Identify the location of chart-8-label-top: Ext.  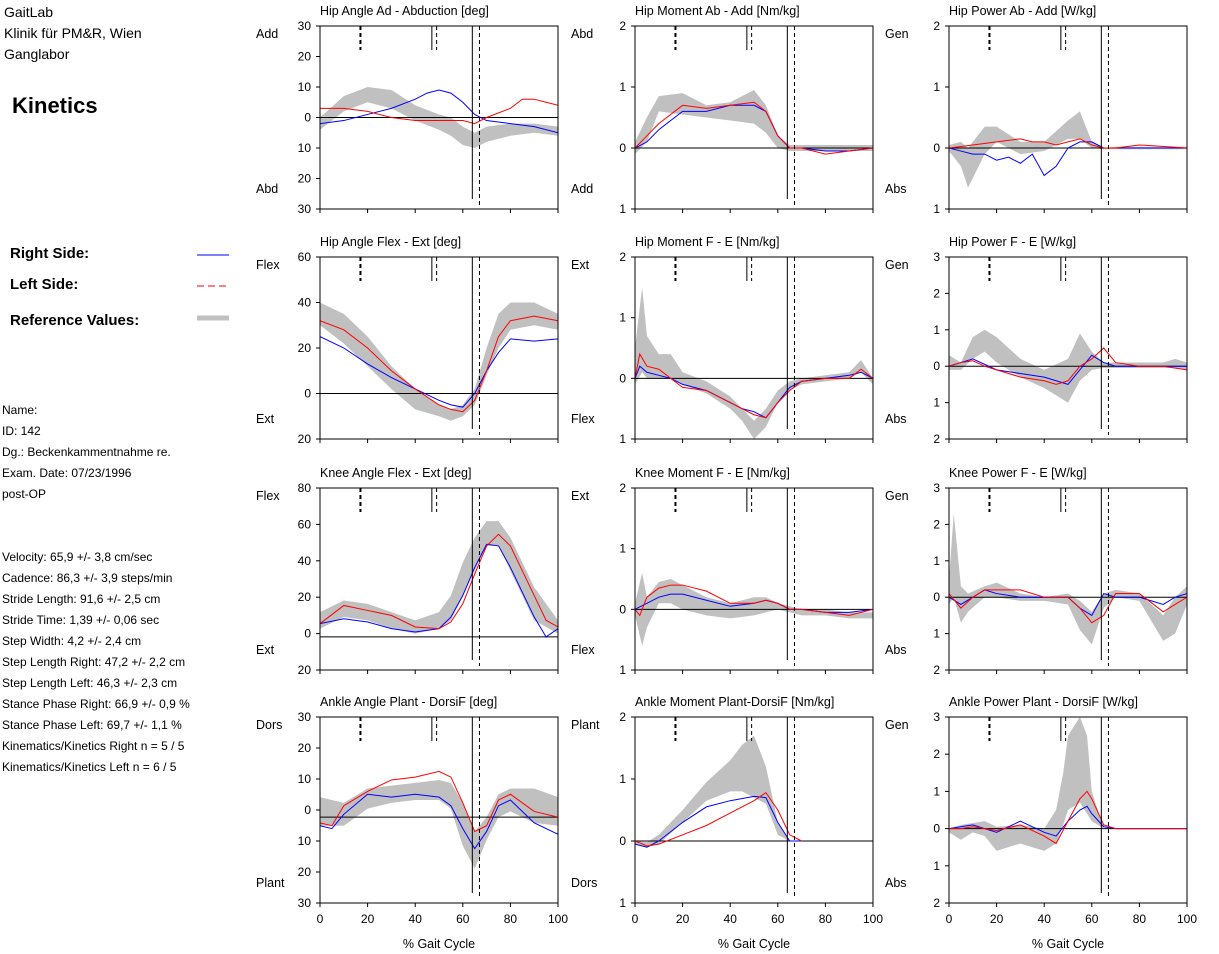
(580, 496).